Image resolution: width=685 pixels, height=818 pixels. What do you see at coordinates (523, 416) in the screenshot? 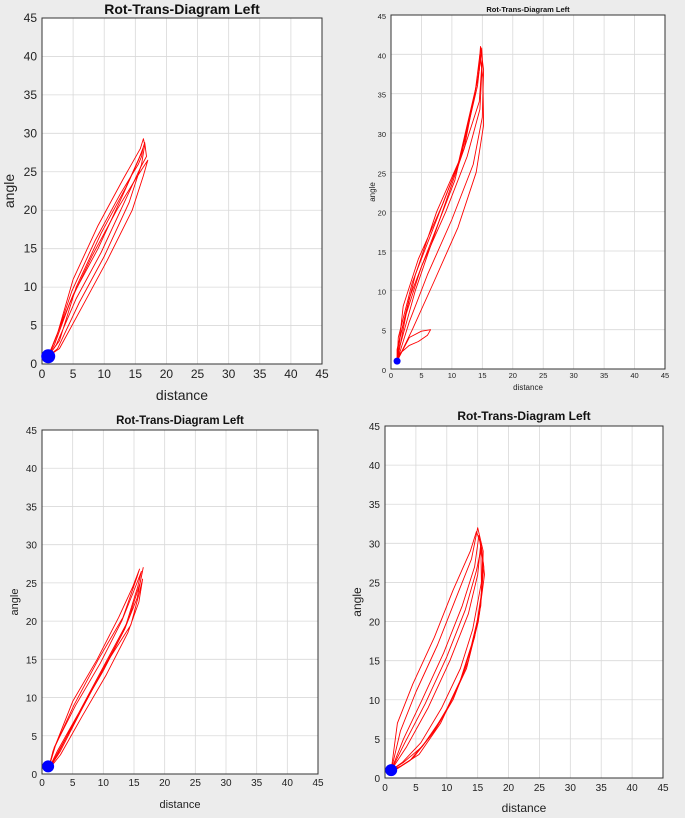
I see `chart-4-title: Rot-Trans-Diagram Left` at bounding box center [523, 416].